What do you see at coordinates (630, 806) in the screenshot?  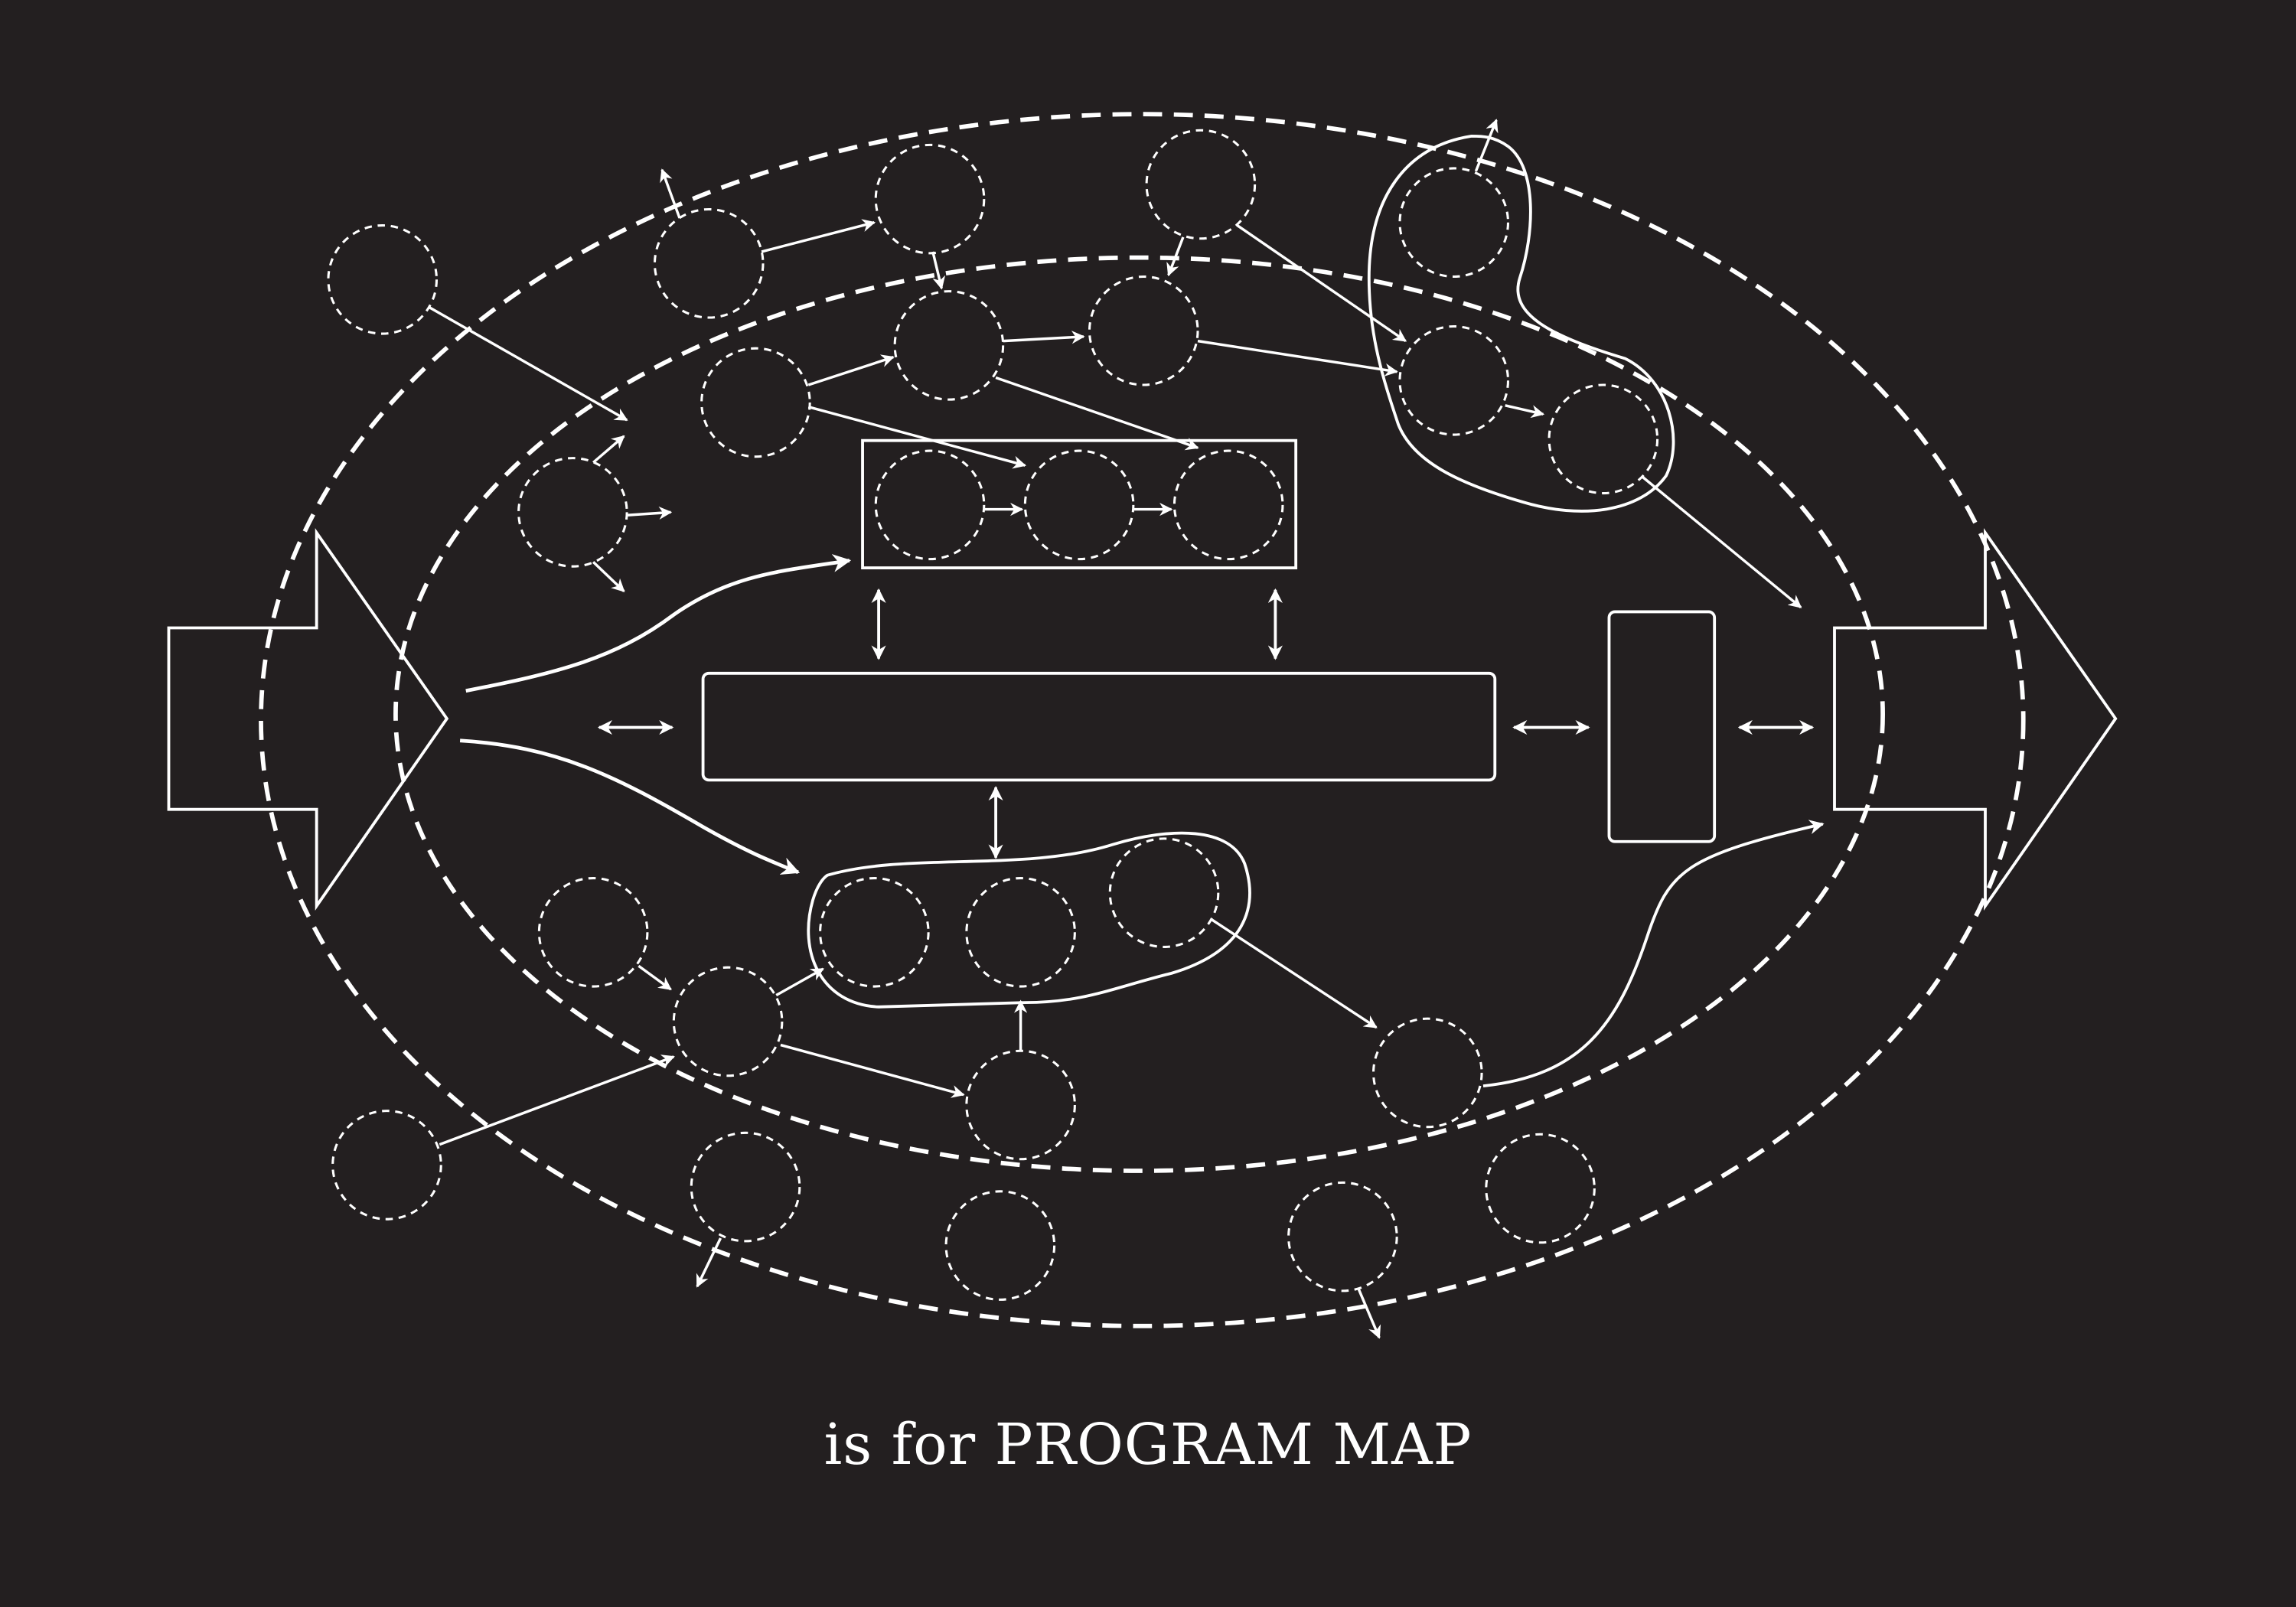 I see `flow-curve-lower` at bounding box center [630, 806].